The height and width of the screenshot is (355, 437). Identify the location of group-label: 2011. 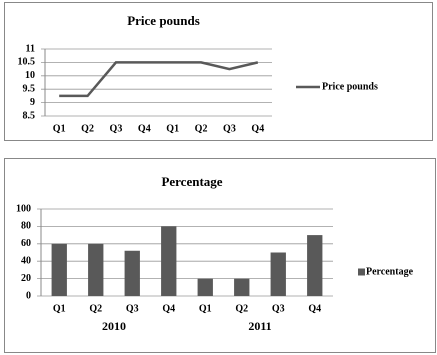
(259, 326).